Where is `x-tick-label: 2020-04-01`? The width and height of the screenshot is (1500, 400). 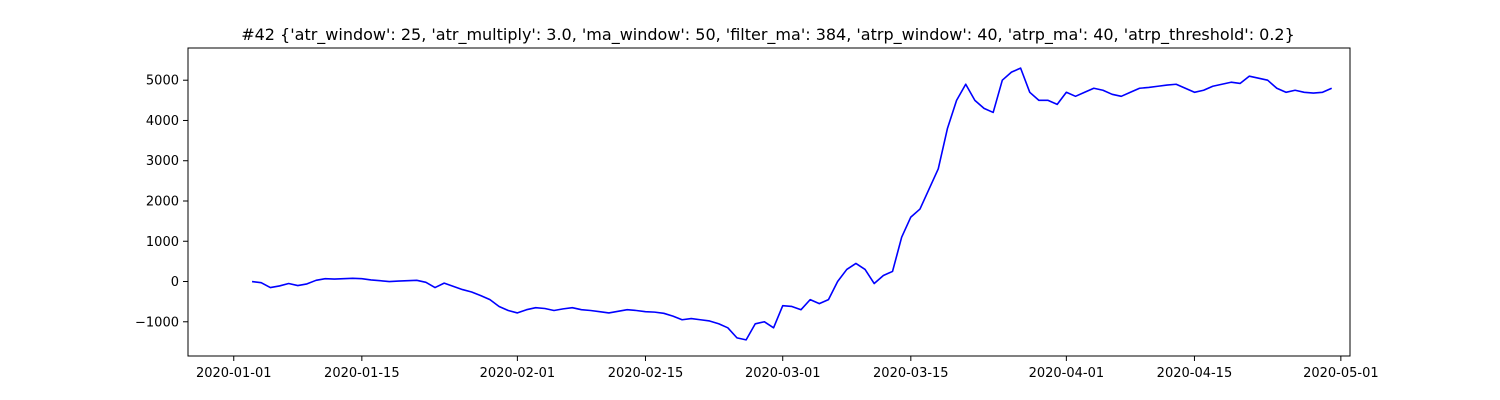
x-tick-label: 2020-04-01 is located at coordinates (1067, 373).